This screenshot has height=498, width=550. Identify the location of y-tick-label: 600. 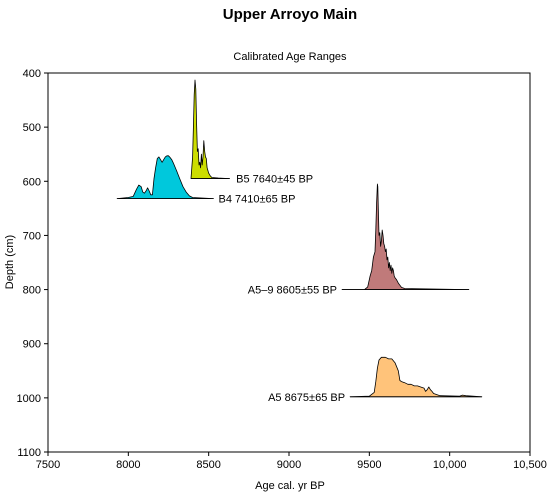
(32, 182).